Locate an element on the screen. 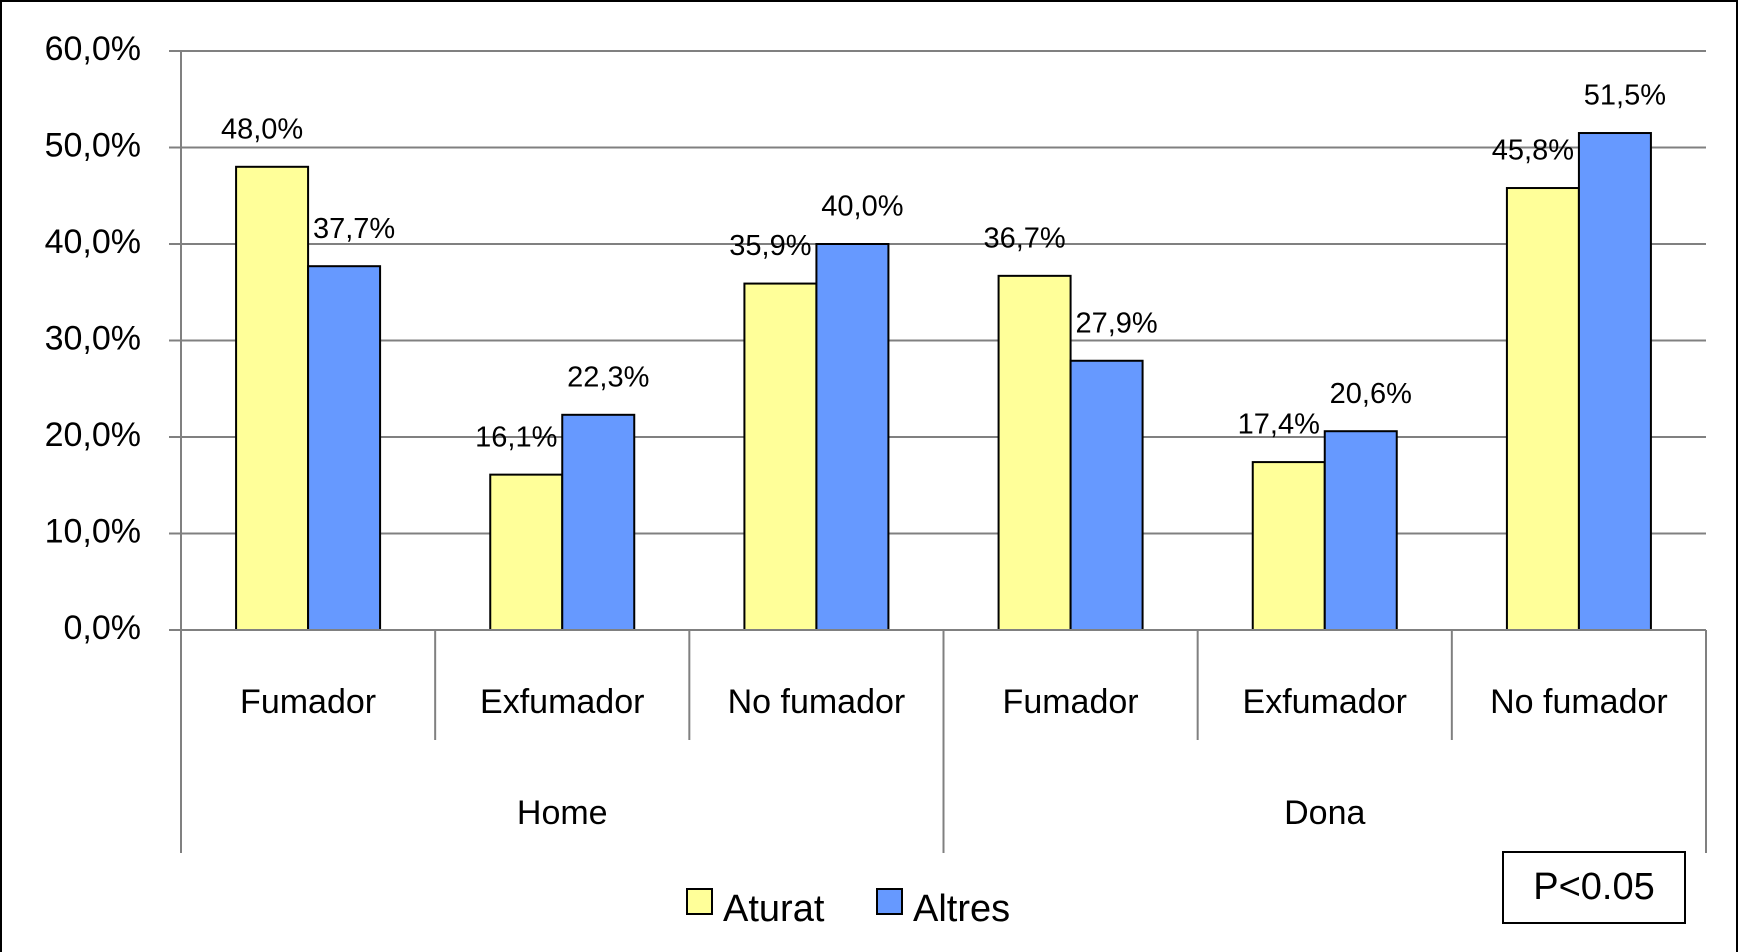 The image size is (1738, 952). y-tick-label: 30,0% is located at coordinates (93, 338).